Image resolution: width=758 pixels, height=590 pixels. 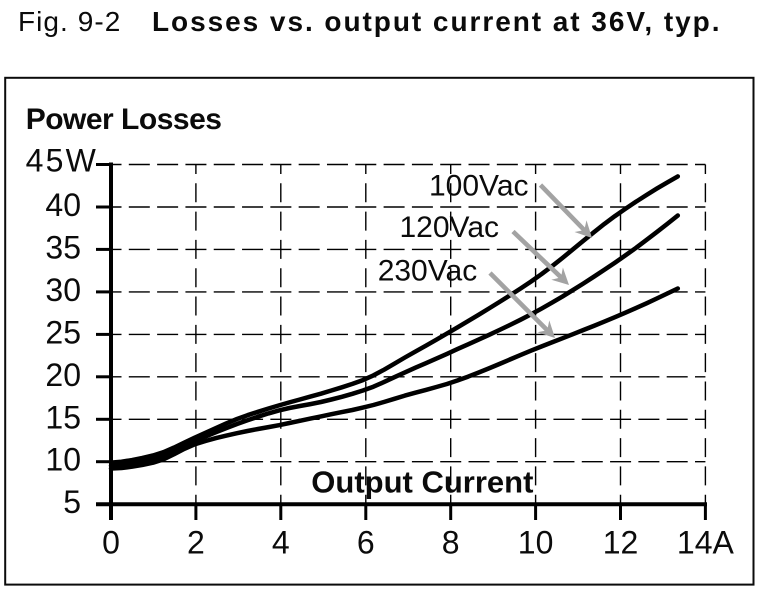 I want to click on svg-text: 40, so click(x=63, y=205).